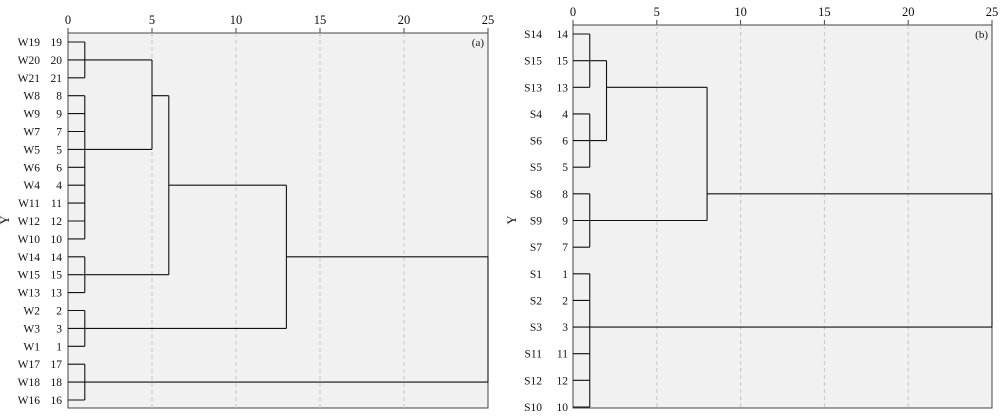 The width and height of the screenshot is (1000, 416). Describe the element at coordinates (57, 79) in the screenshot. I see `leaf-number-label: 21` at that location.